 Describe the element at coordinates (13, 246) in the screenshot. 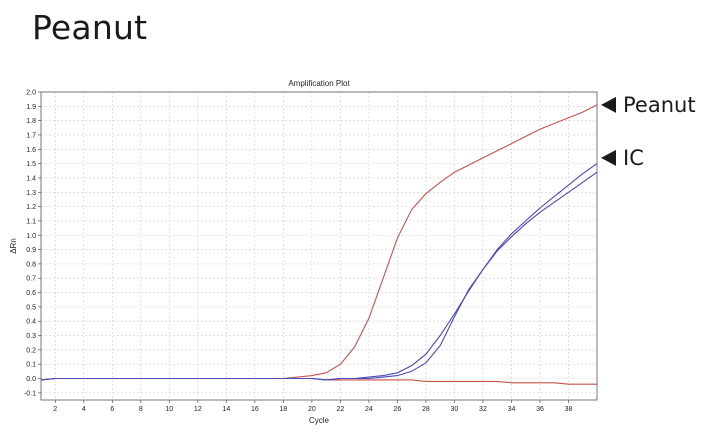

I see `y-axis-title: ΔRn` at that location.